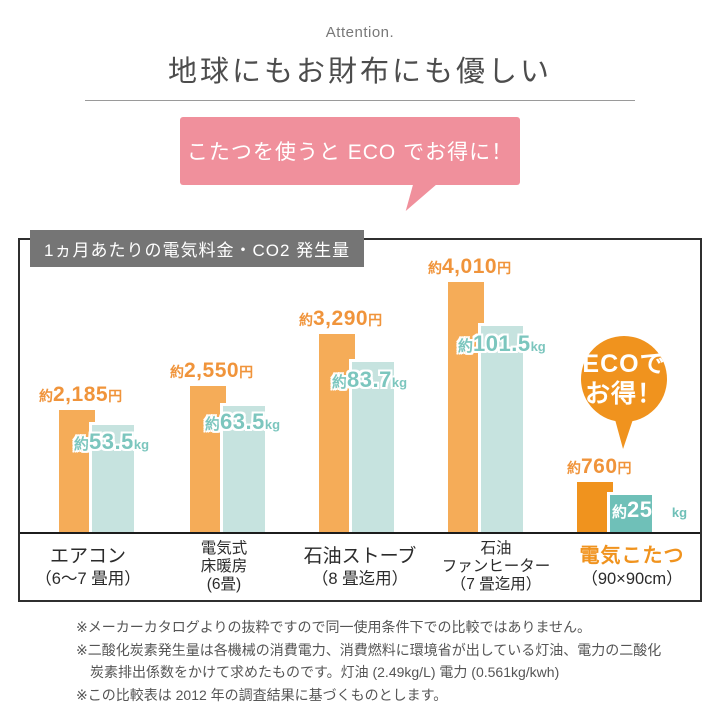  What do you see at coordinates (496, 548) in the screenshot?
I see `category-name: 石油` at bounding box center [496, 548].